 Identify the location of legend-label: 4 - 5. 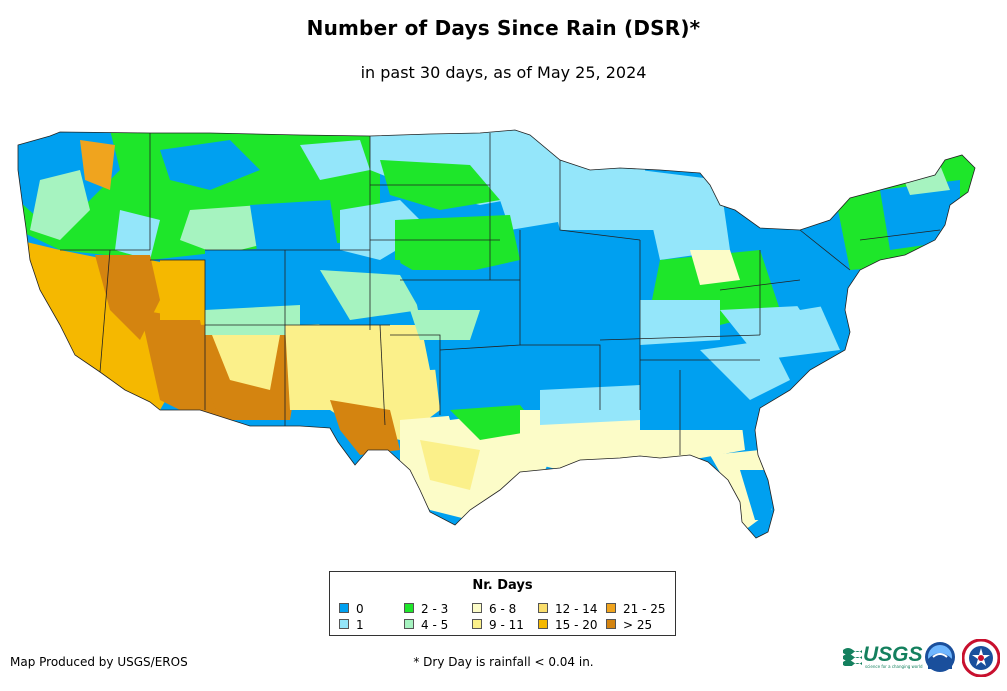
(435, 625).